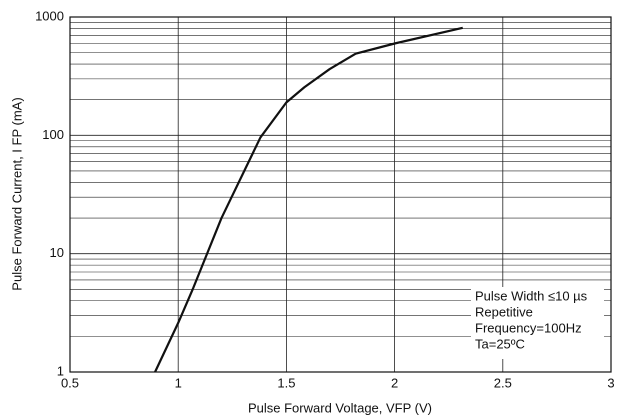  I want to click on x-tick-label: 3, so click(610, 382).